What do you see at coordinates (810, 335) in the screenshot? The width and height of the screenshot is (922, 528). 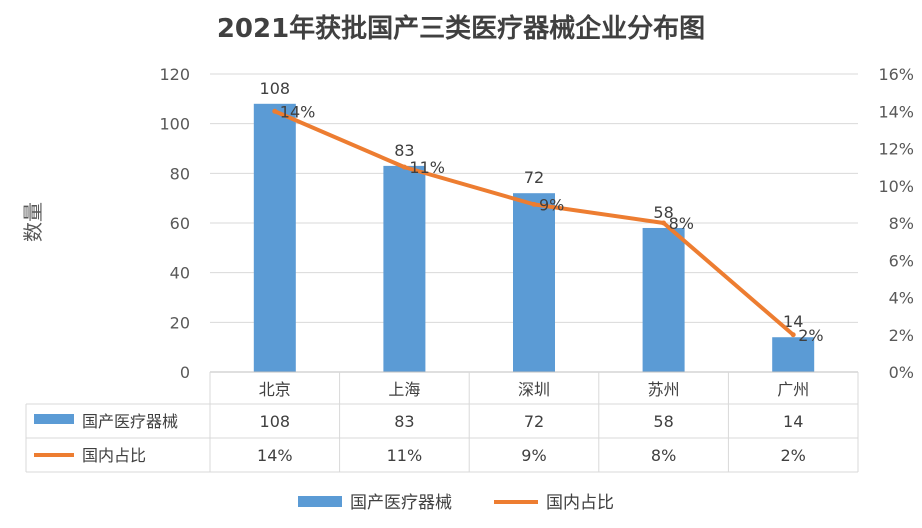 I see `line-data-label: 2%` at bounding box center [810, 335].